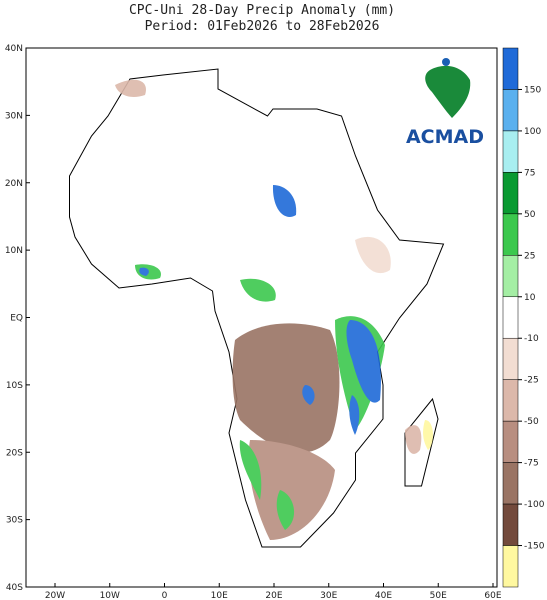 The height and width of the screenshot is (600, 547). Describe the element at coordinates (14, 49) in the screenshot. I see `lat-label: 40N` at that location.